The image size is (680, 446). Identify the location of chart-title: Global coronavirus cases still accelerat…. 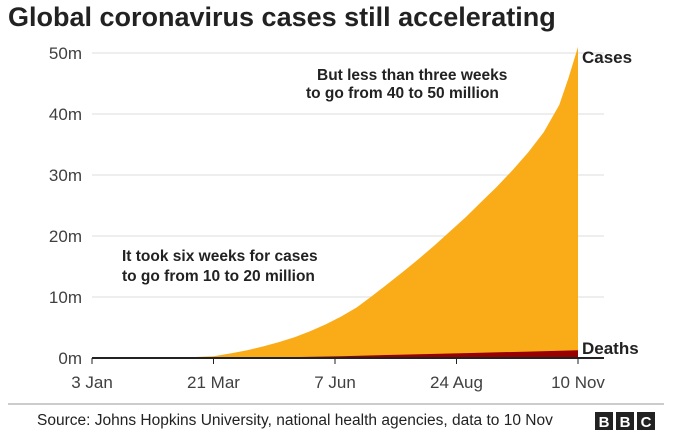
(282, 17).